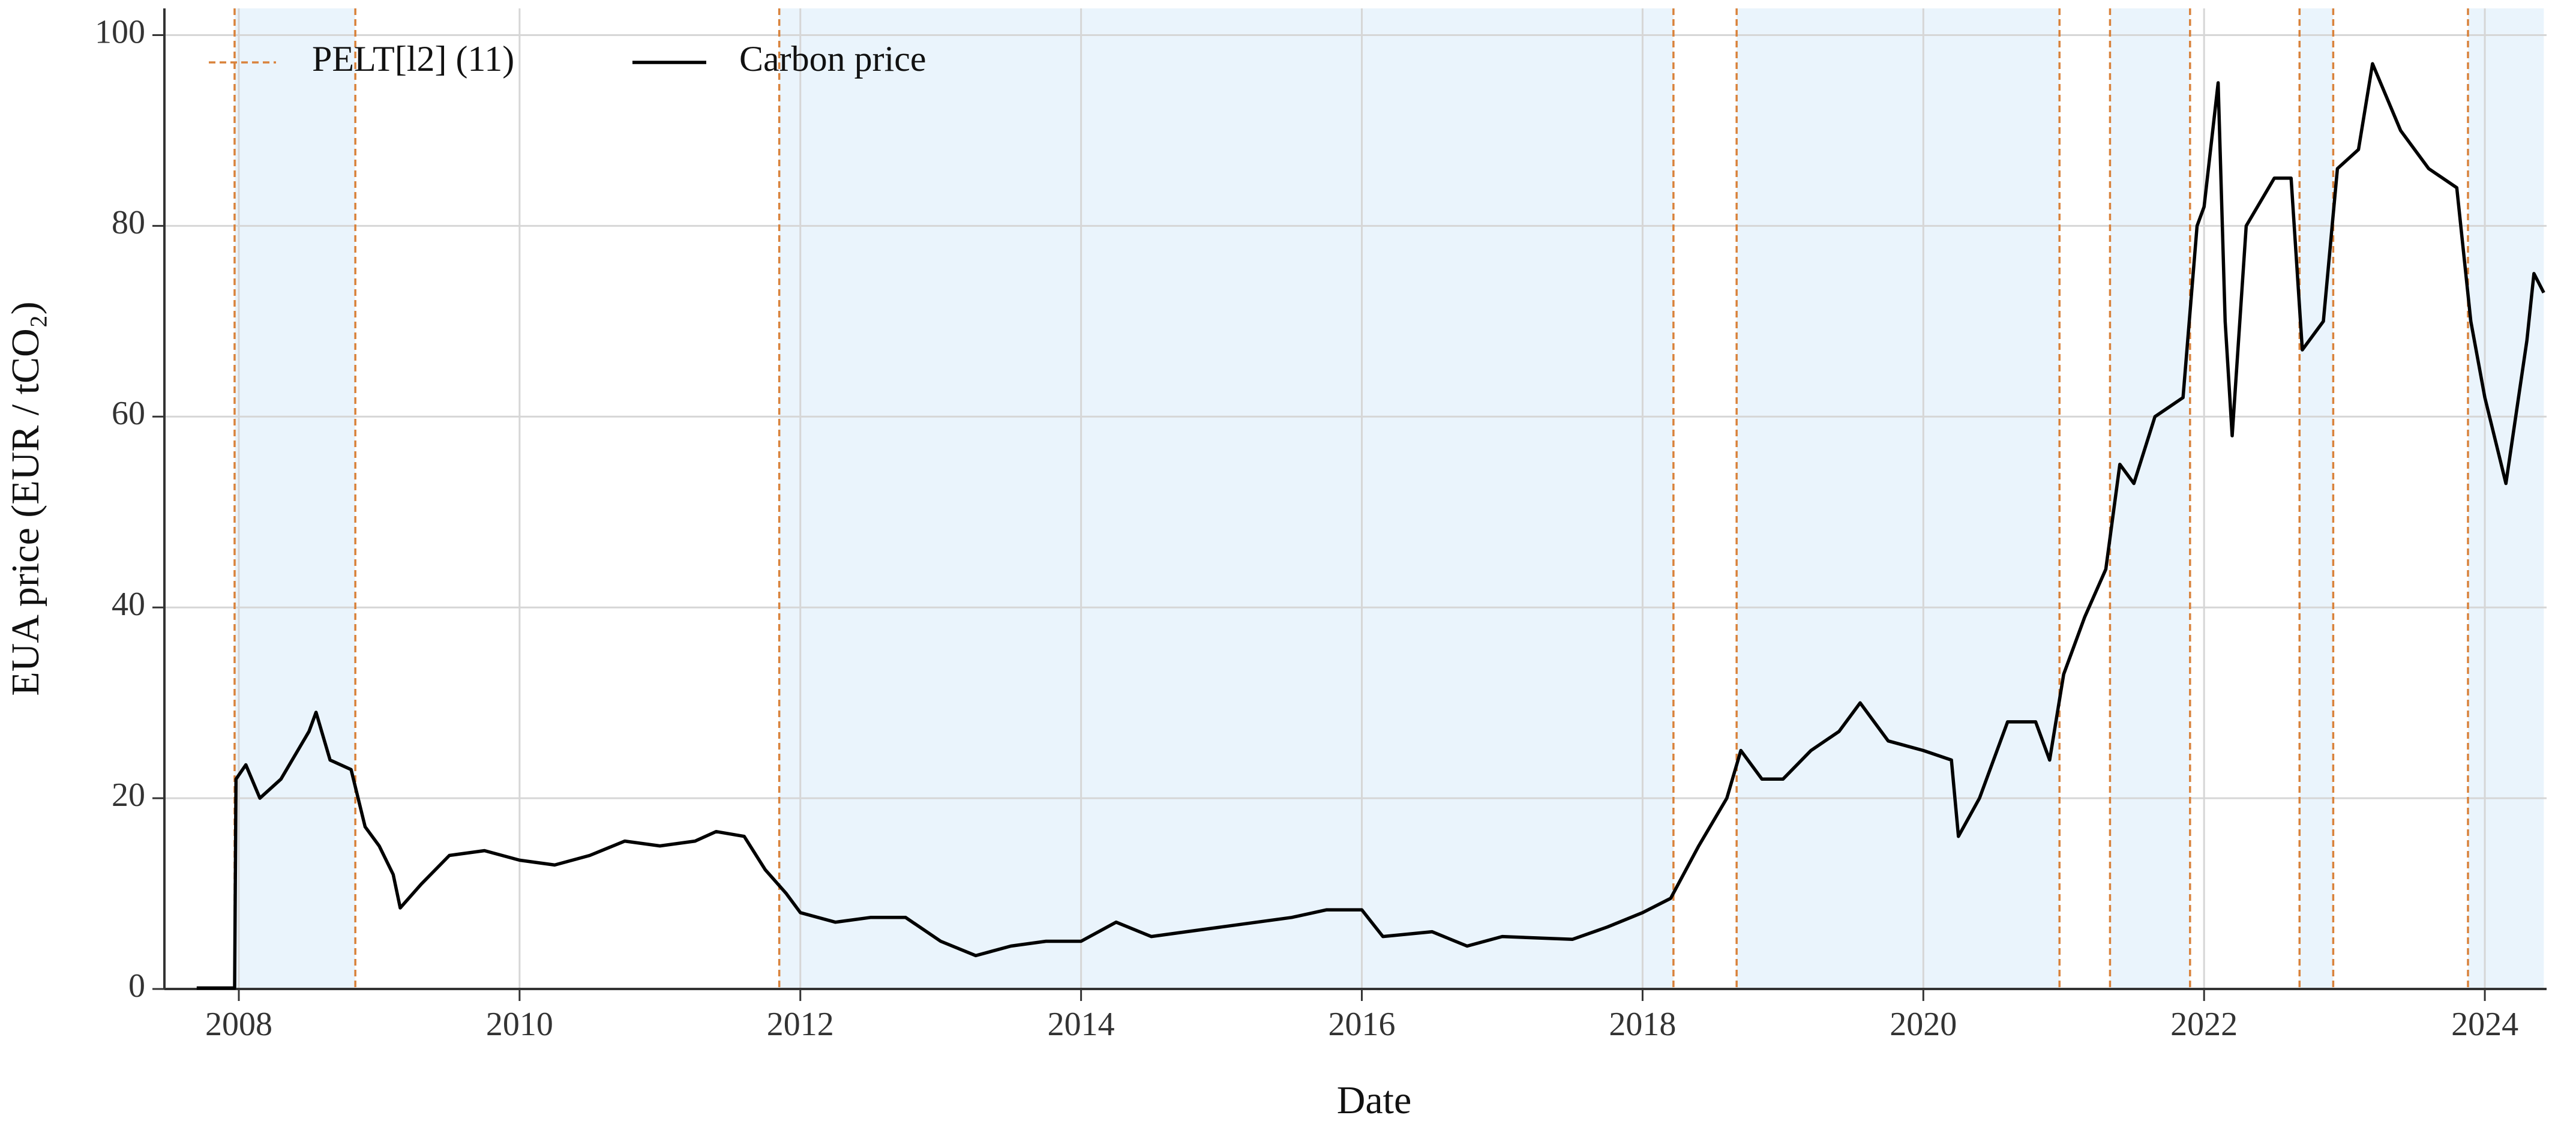 The height and width of the screenshot is (1136, 2576). Describe the element at coordinates (128, 795) in the screenshot. I see `y-tick-label: 20` at that location.